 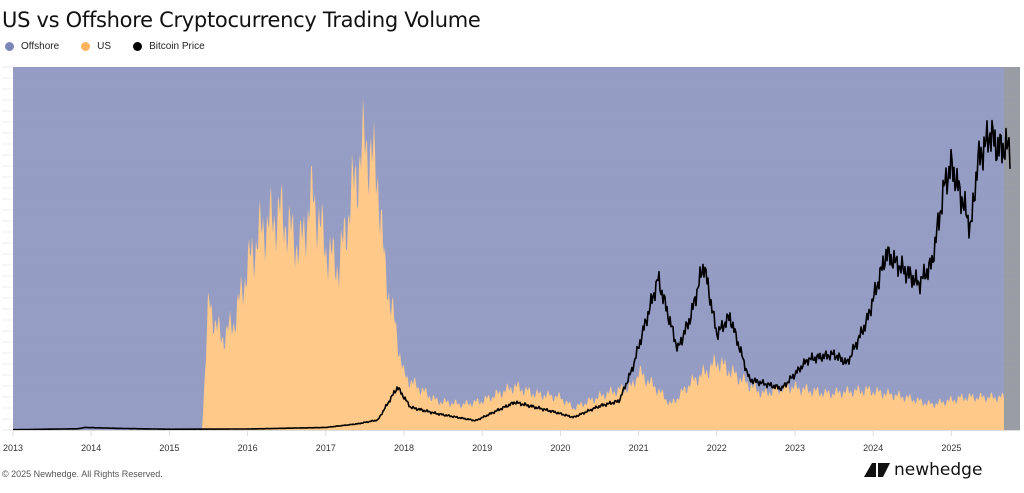 I want to click on legend-us: US, so click(x=96, y=46).